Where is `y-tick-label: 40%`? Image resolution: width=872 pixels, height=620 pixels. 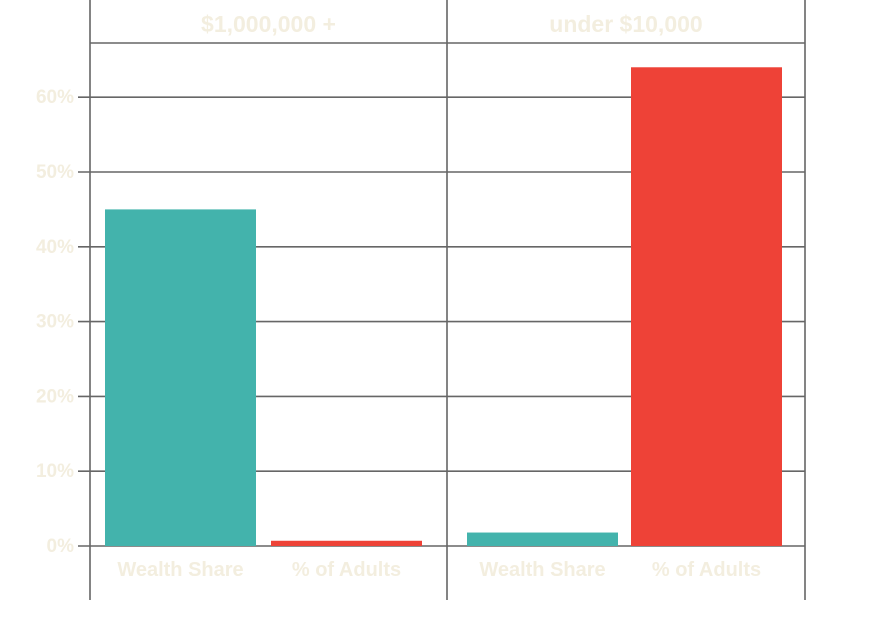
y-tick-label: 40% is located at coordinates (55, 247).